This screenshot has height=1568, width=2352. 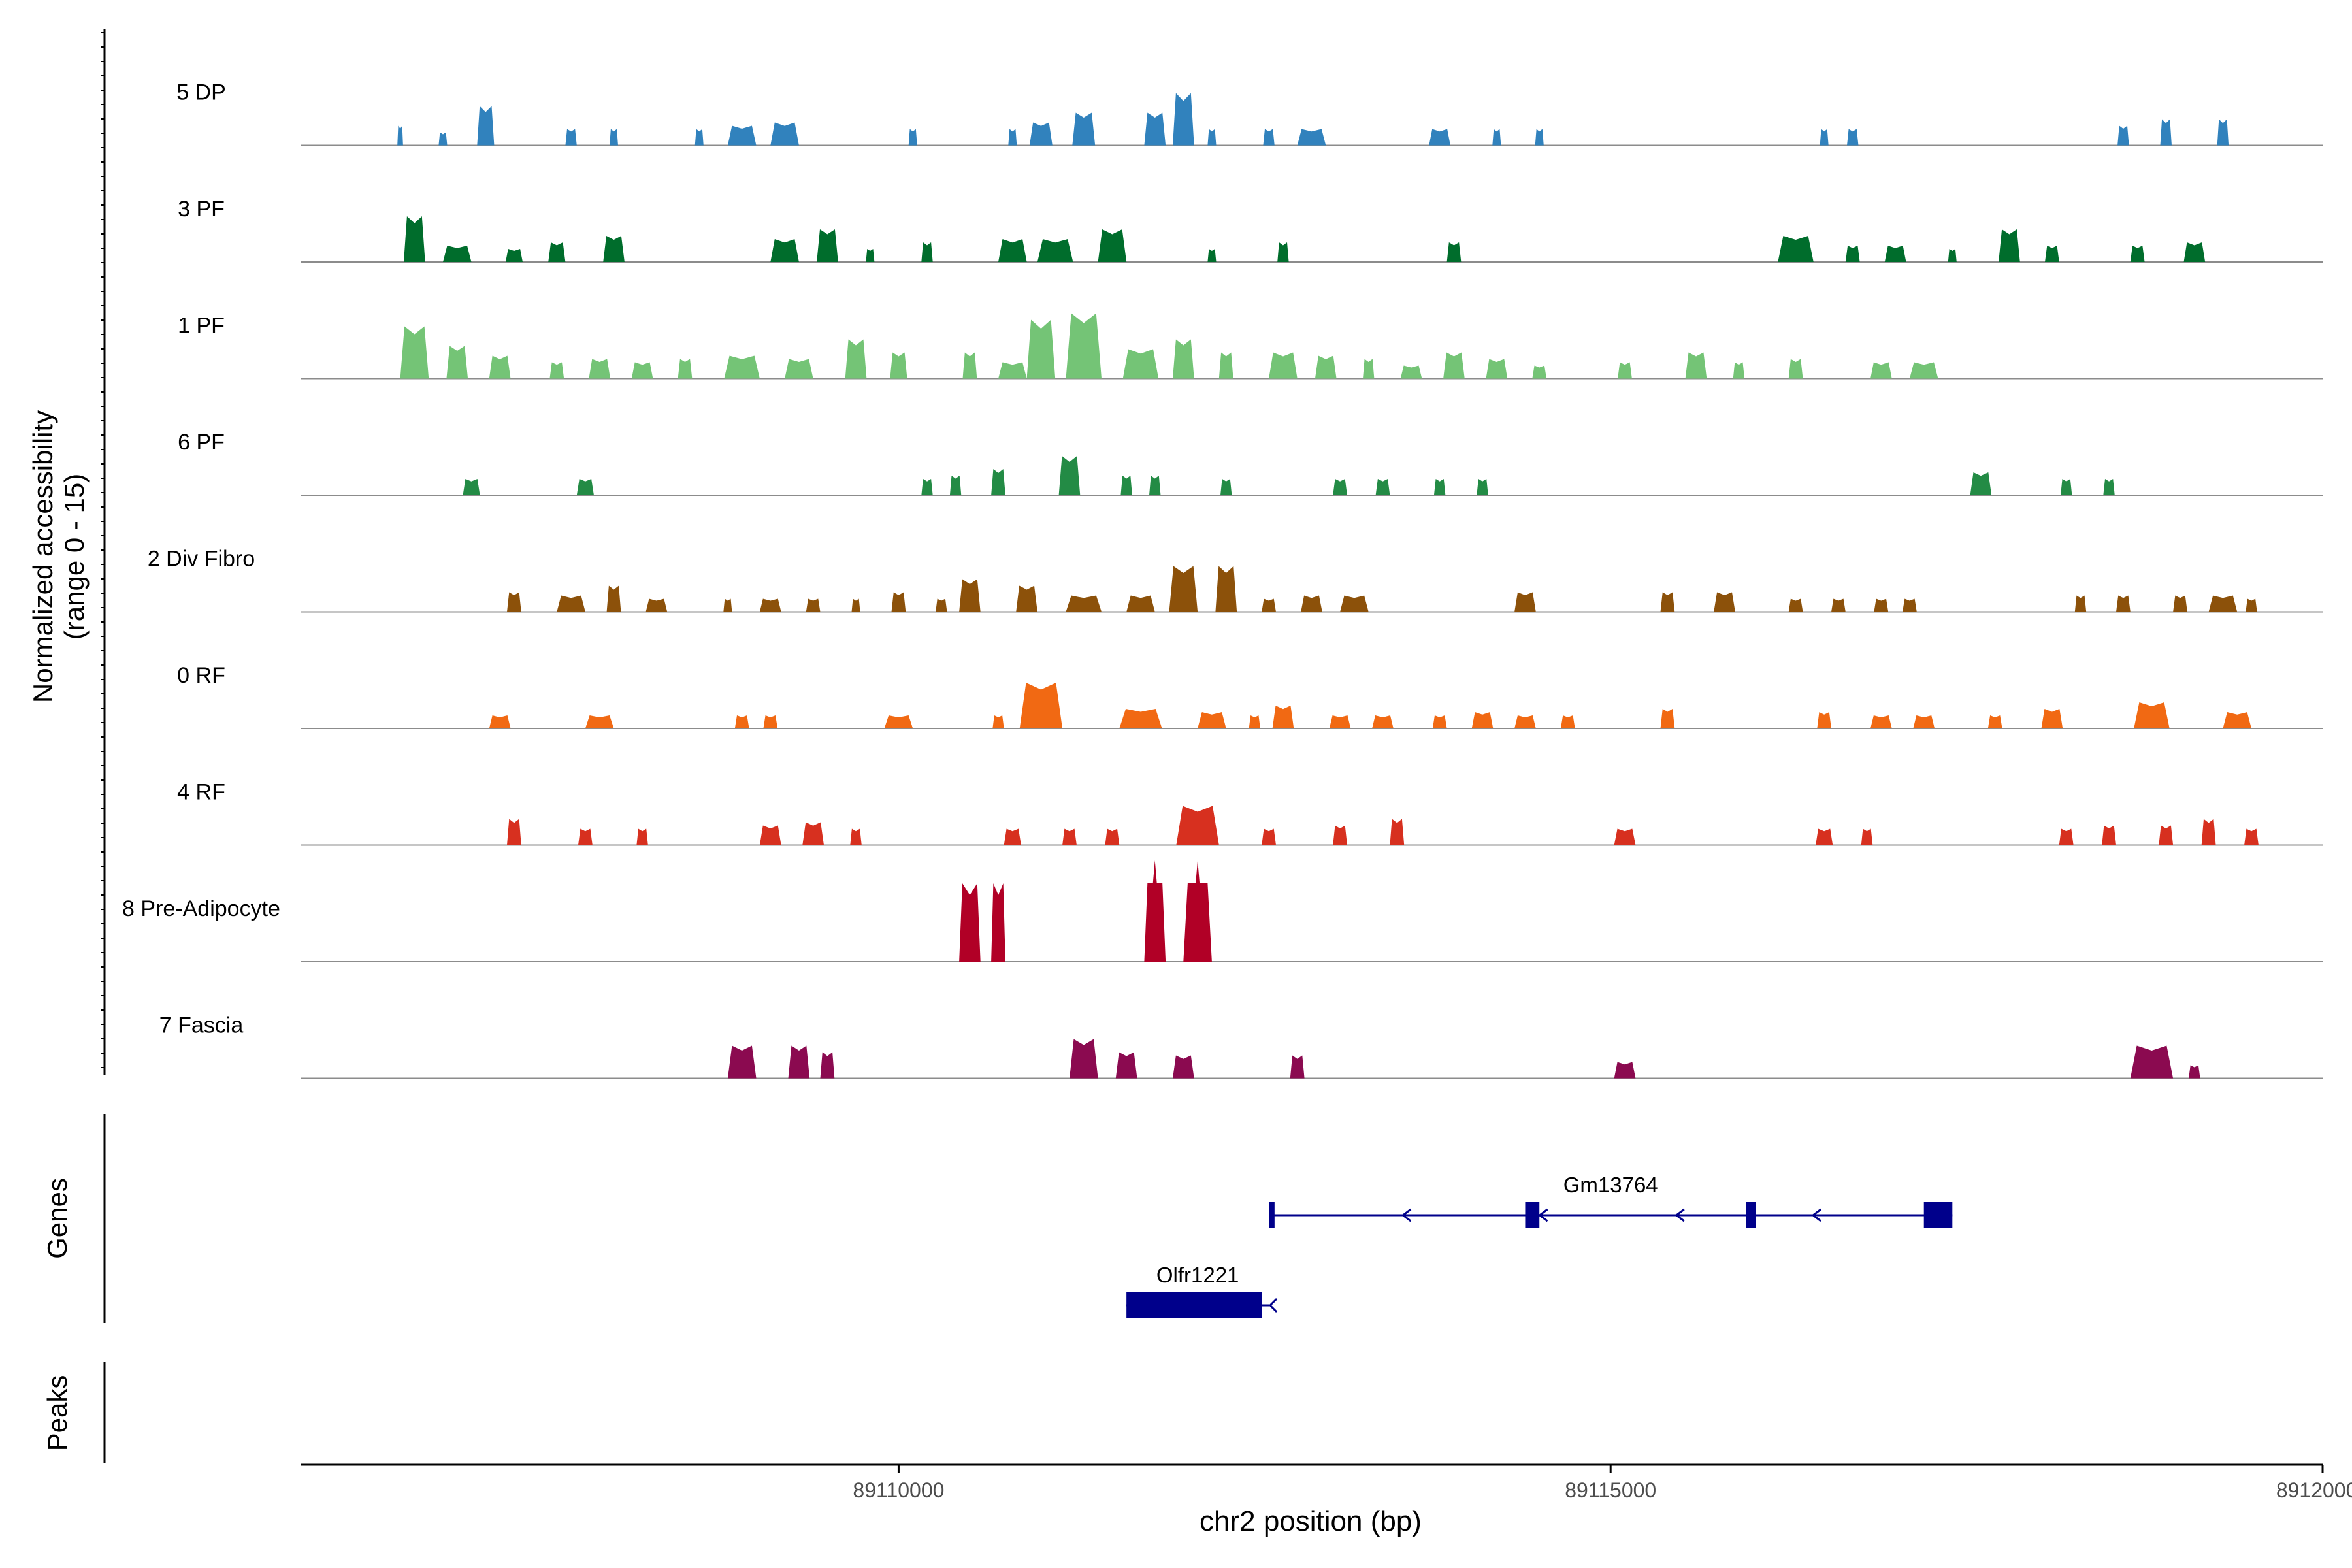 What do you see at coordinates (201, 908) in the screenshot?
I see `track-label: 8 Pre-Adipocyte` at bounding box center [201, 908].